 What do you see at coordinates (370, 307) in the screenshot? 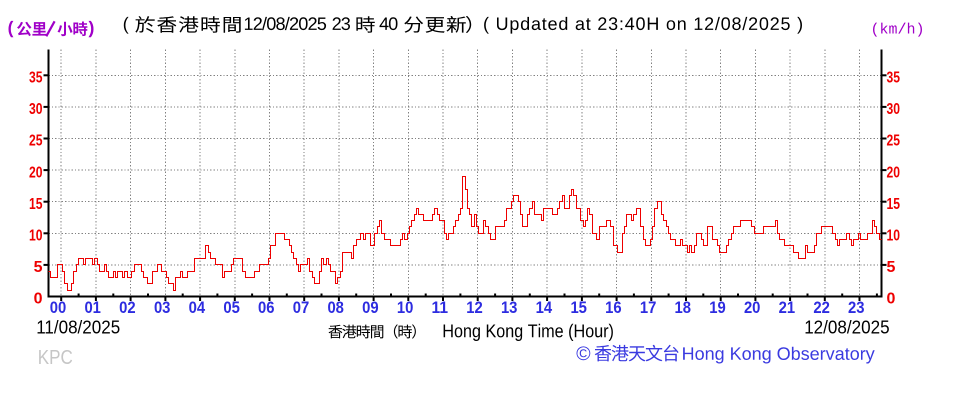
I see `svg-text: 09` at bounding box center [370, 307].